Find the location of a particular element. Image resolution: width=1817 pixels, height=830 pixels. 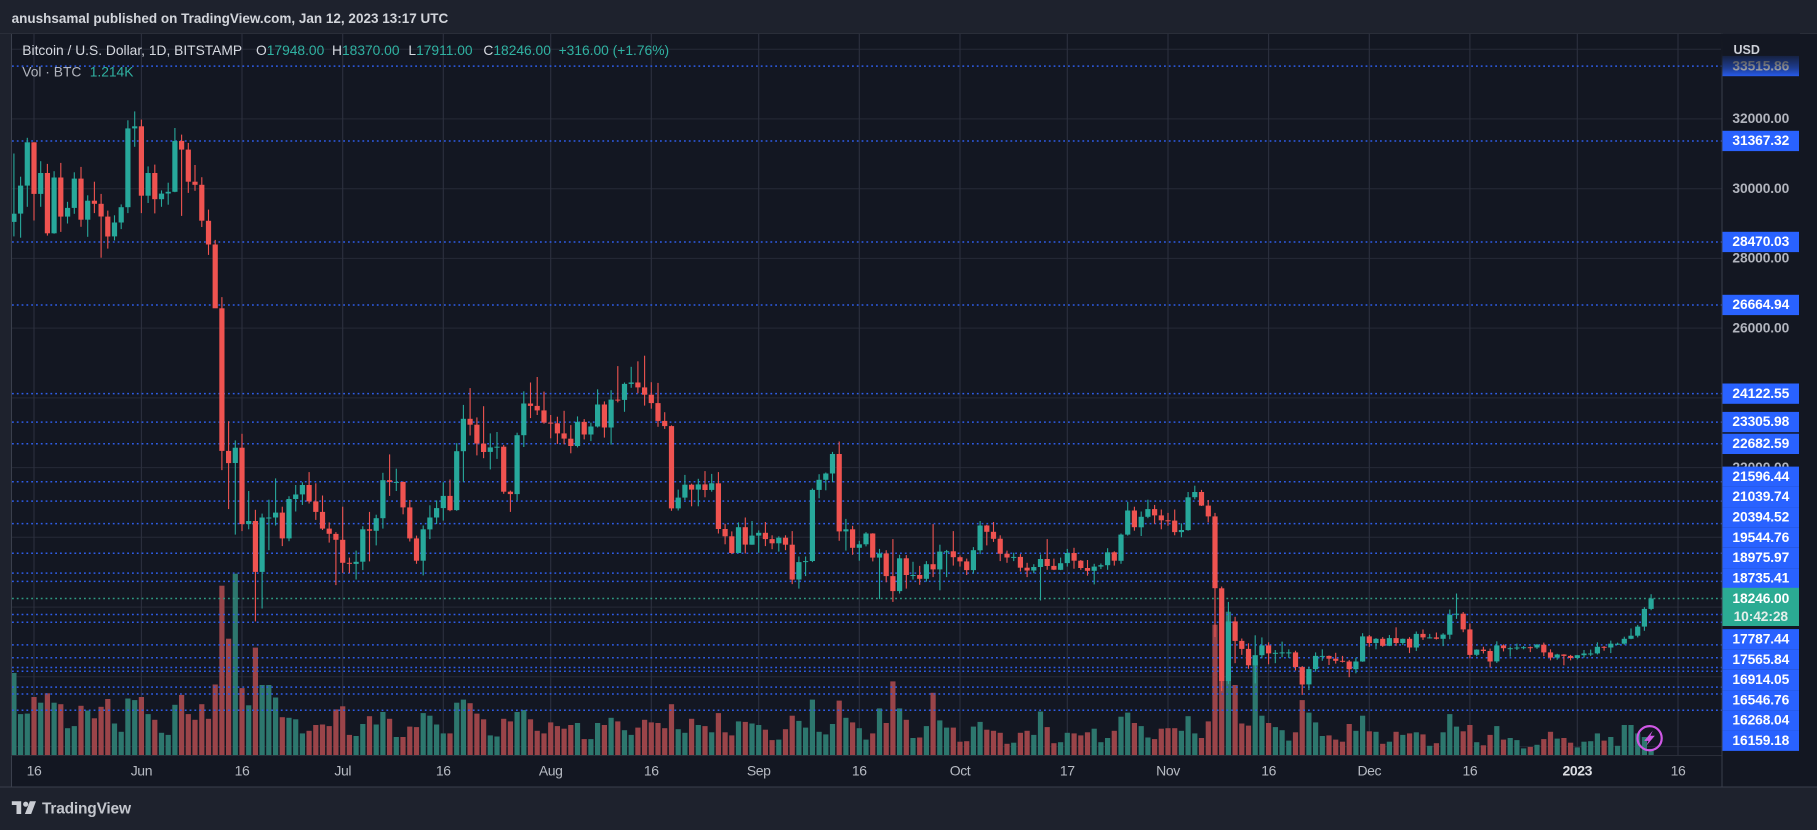

svg-text: 24122.55 is located at coordinates (1760, 393).